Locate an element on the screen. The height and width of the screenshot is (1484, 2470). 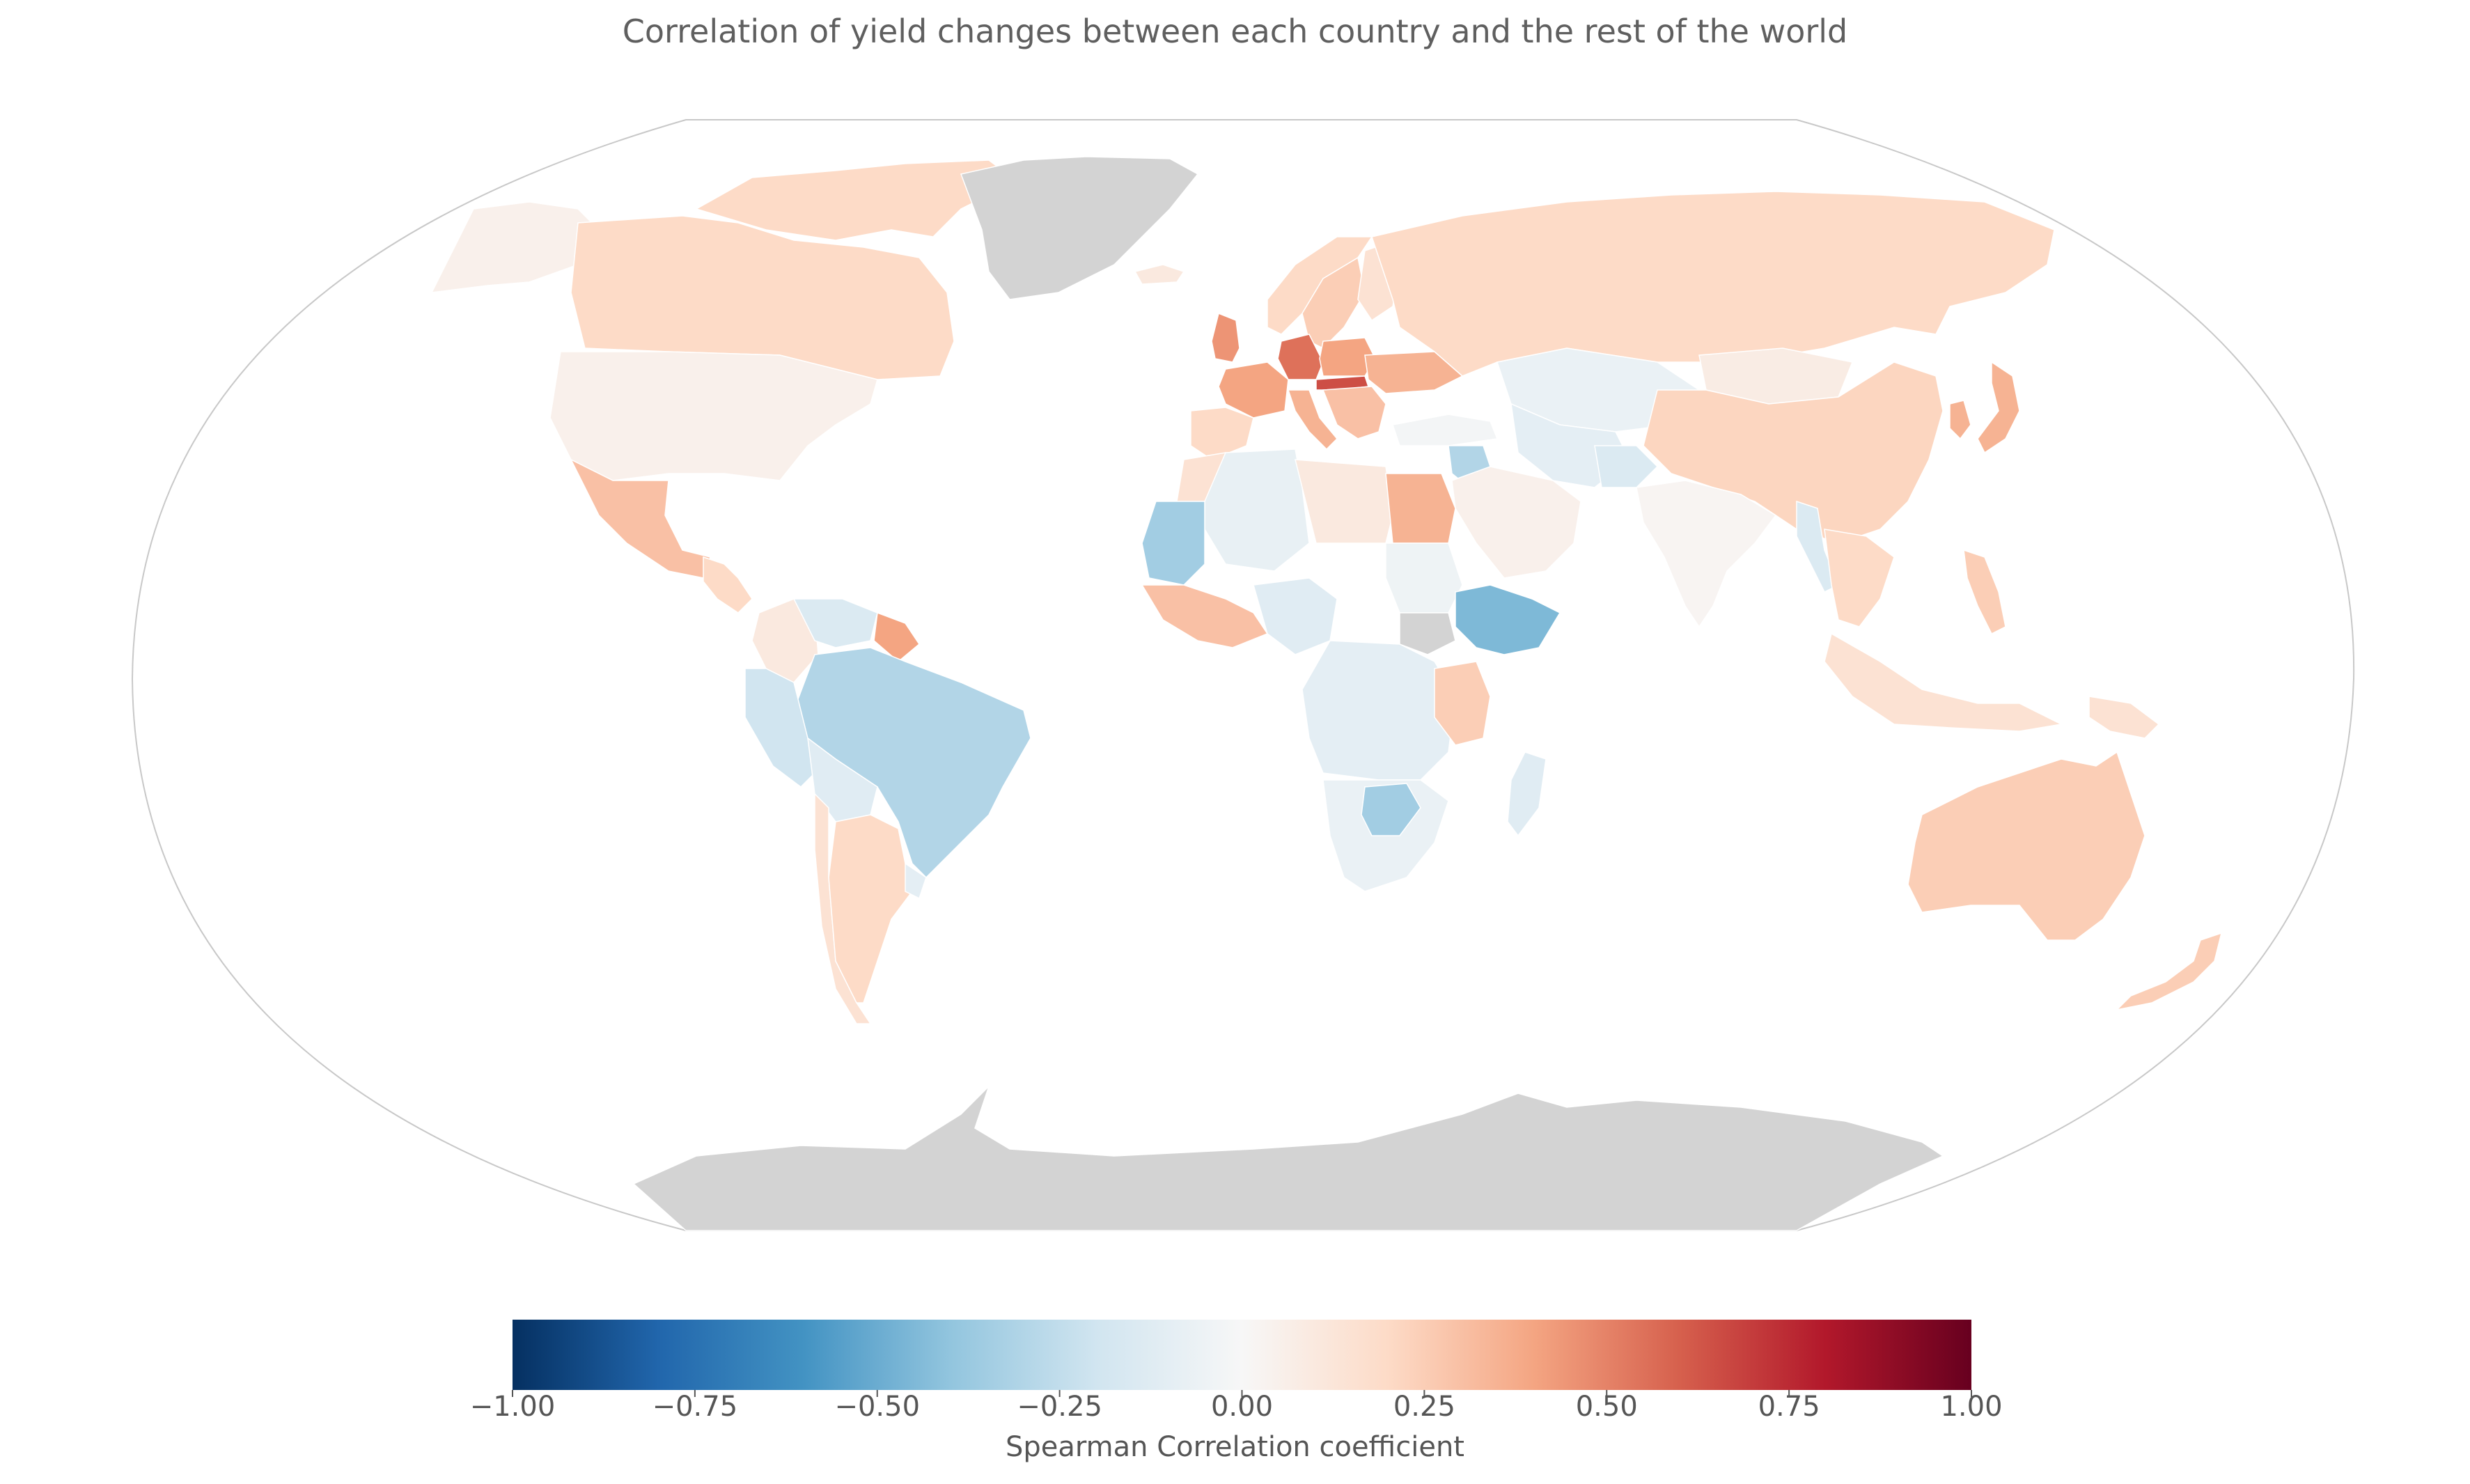
region-uruguay is located at coordinates (916, 881).